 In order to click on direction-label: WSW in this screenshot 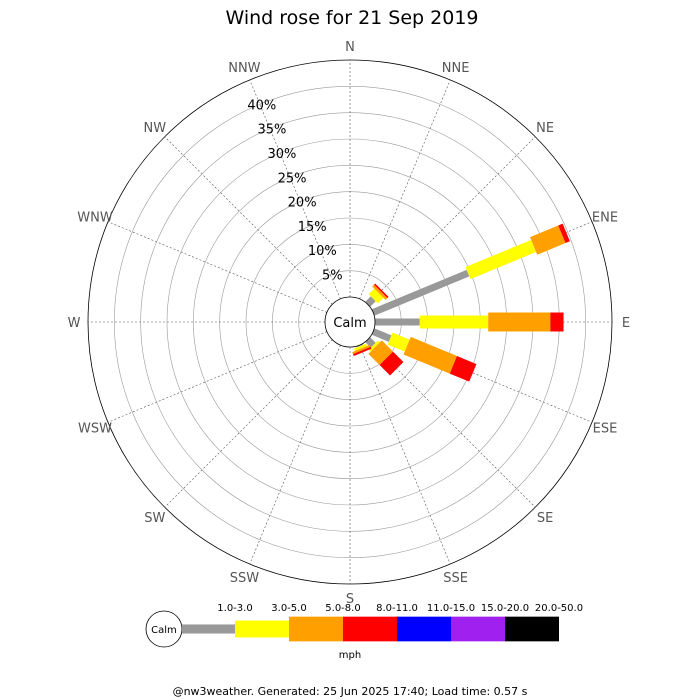, I will do `click(95, 429)`.